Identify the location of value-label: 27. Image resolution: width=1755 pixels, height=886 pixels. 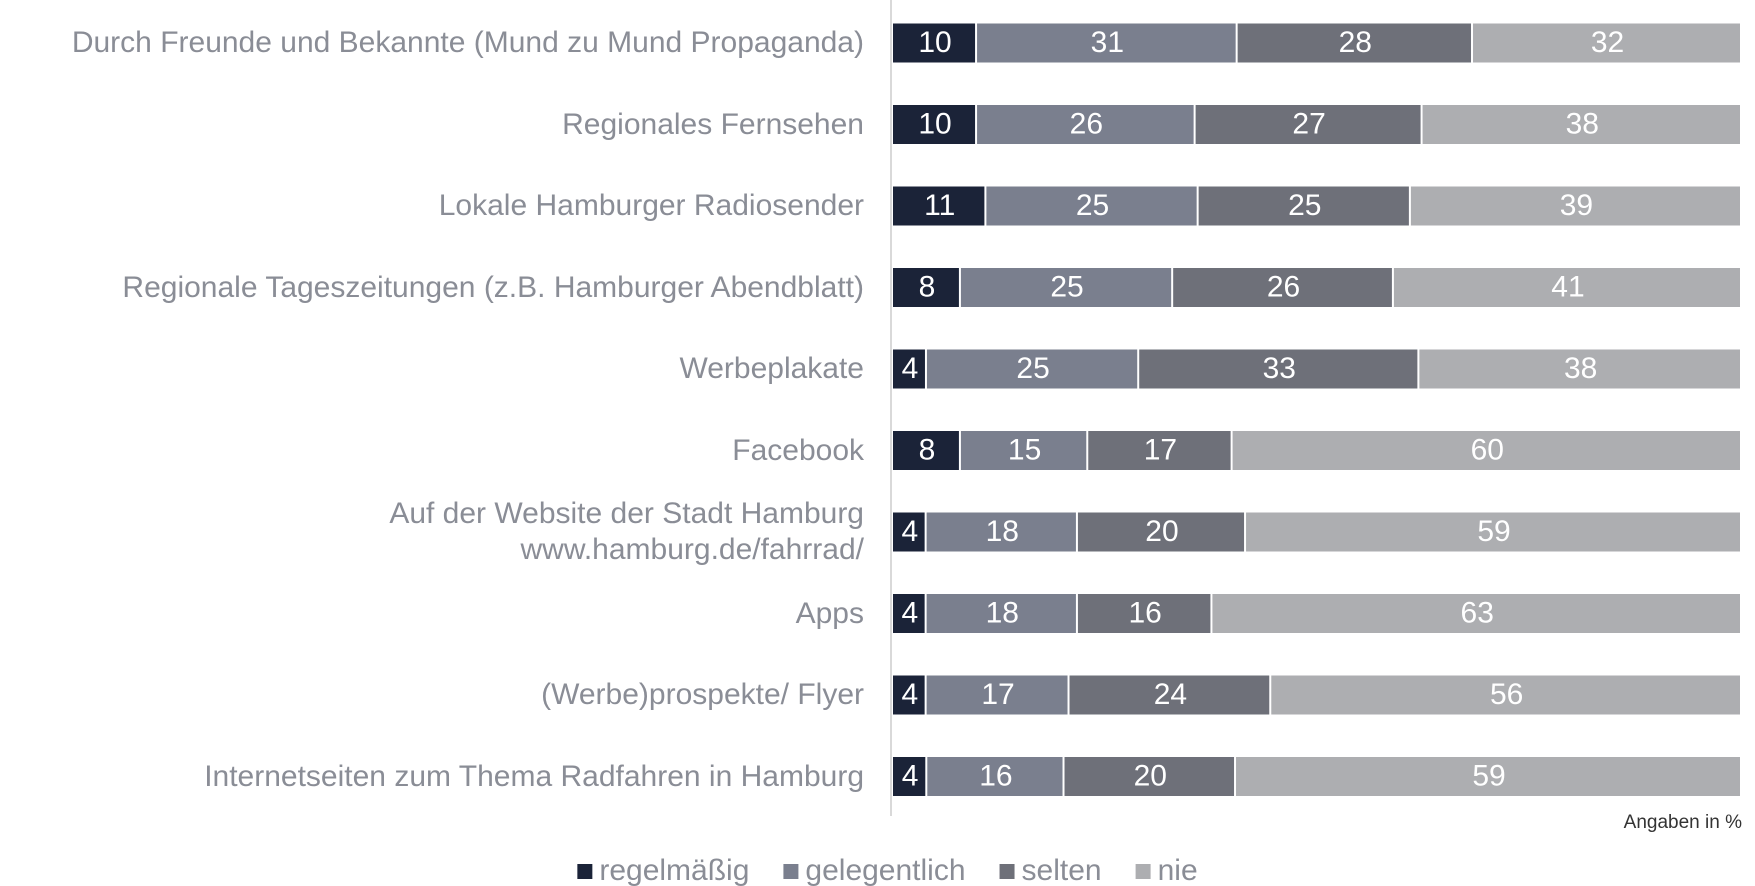
(1308, 123).